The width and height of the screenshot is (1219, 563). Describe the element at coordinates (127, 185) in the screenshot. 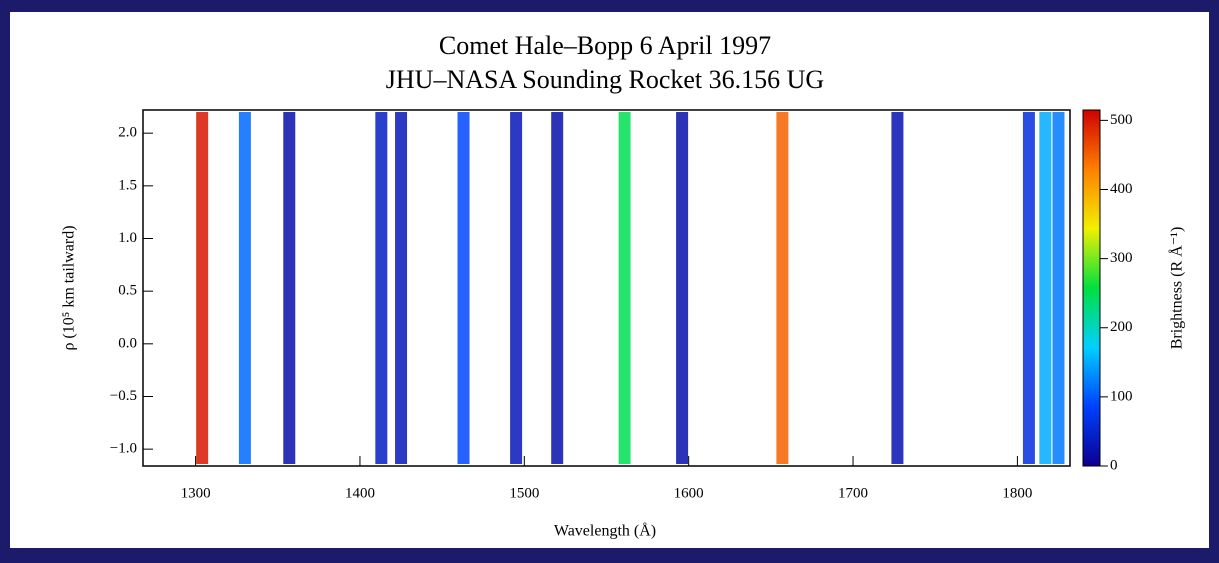

I see `y-tick-label: 1.5` at that location.